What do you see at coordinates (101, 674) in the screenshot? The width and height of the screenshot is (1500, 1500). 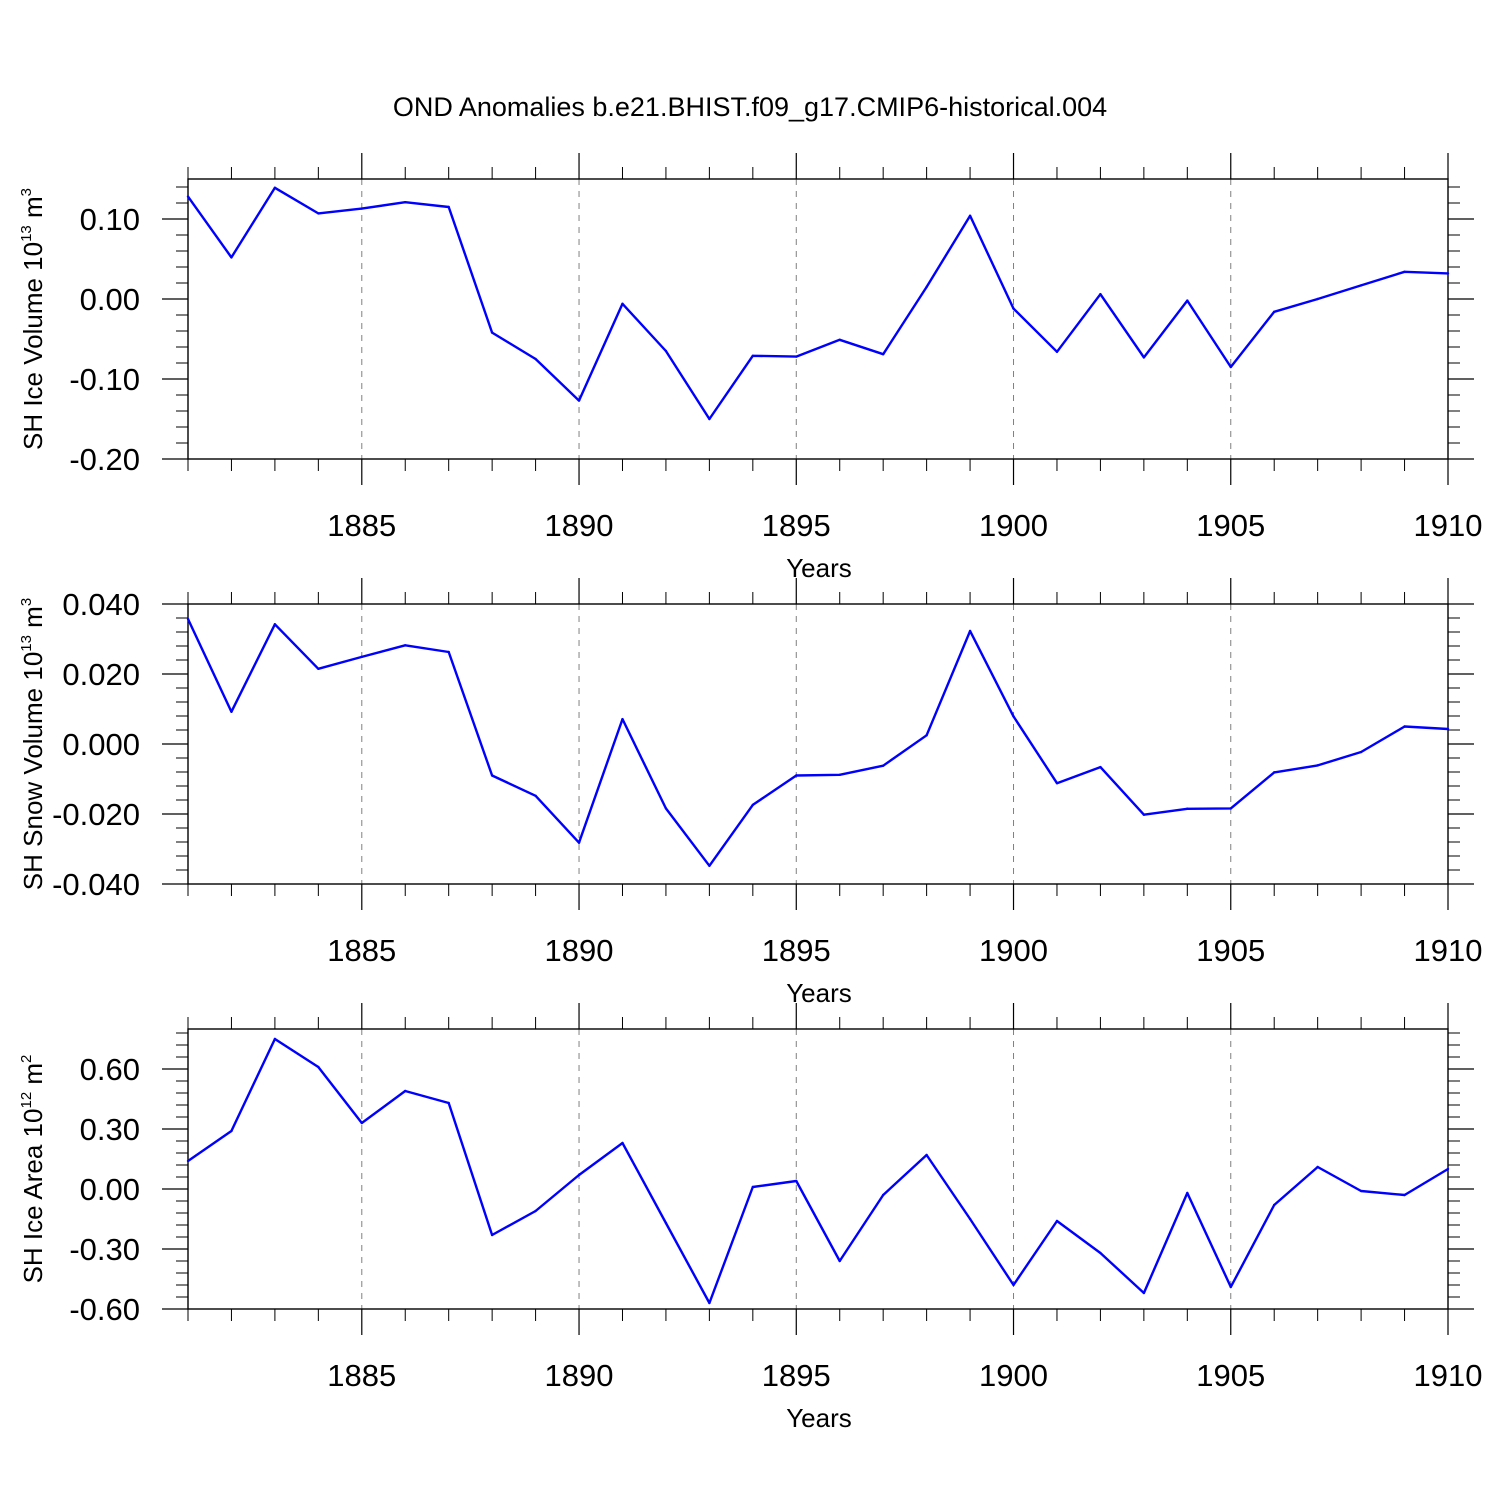 I see `y-tick-label: 0.020` at bounding box center [101, 674].